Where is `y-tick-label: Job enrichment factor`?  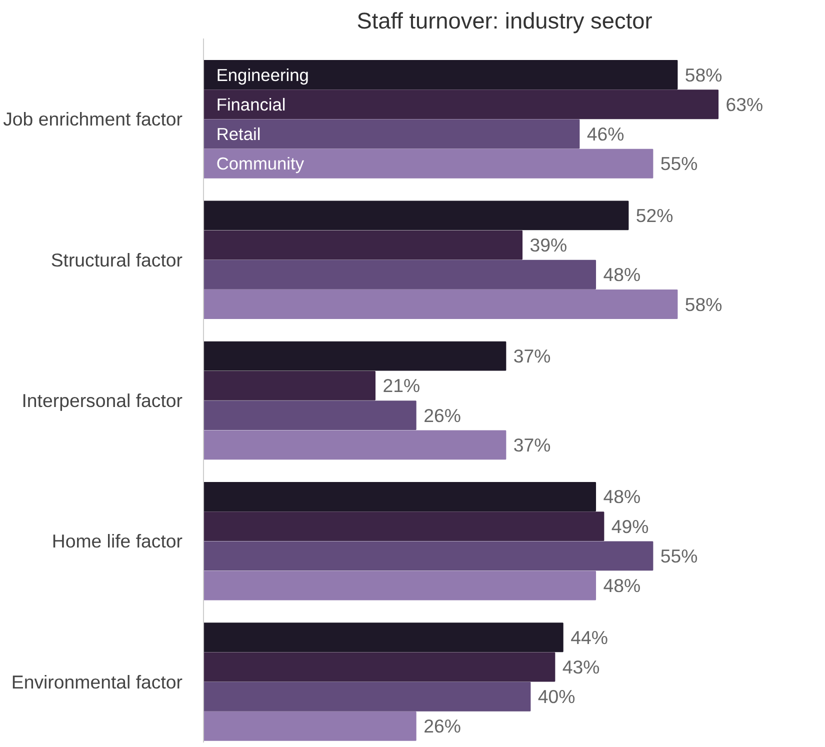
y-tick-label: Job enrichment factor is located at coordinates (93, 119).